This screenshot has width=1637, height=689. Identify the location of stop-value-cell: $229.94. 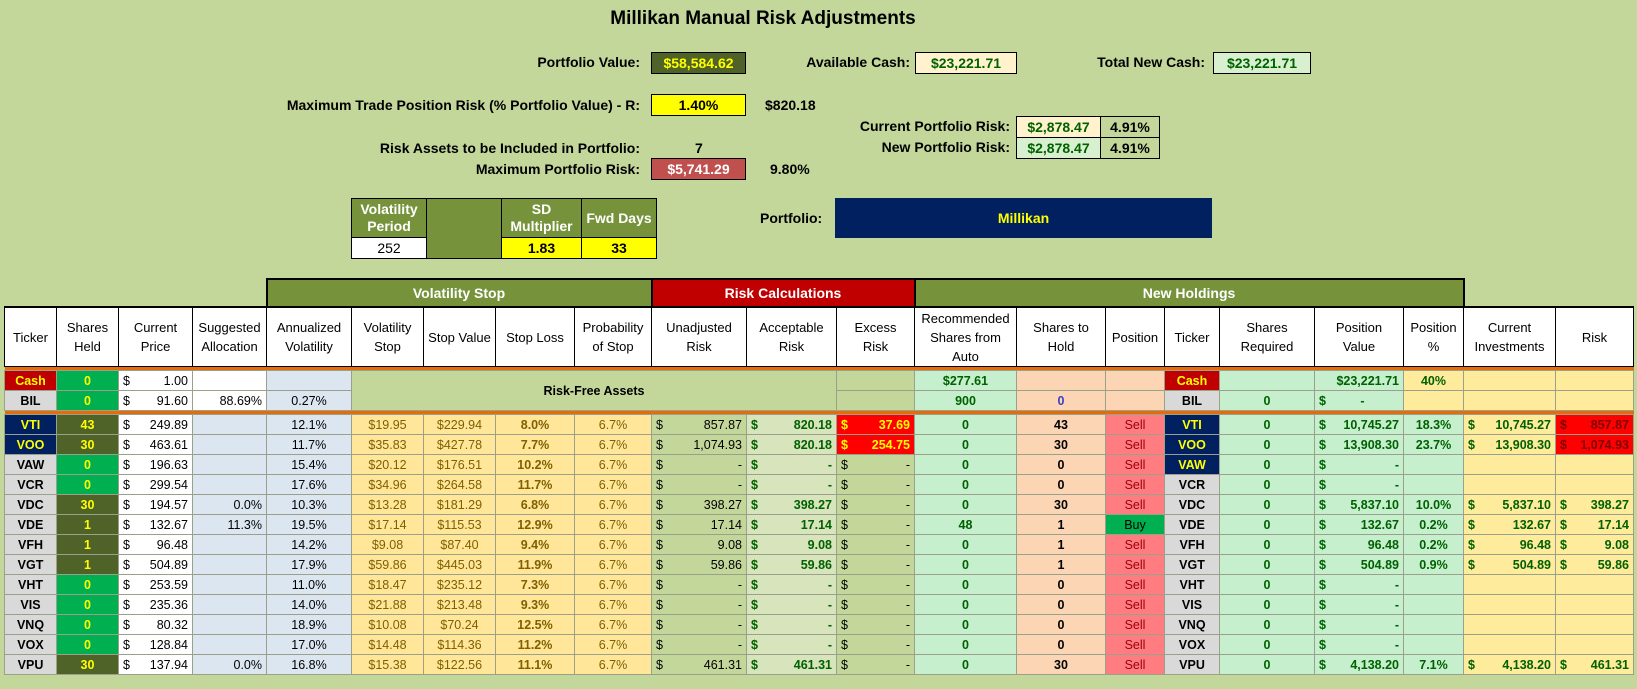
(459, 424).